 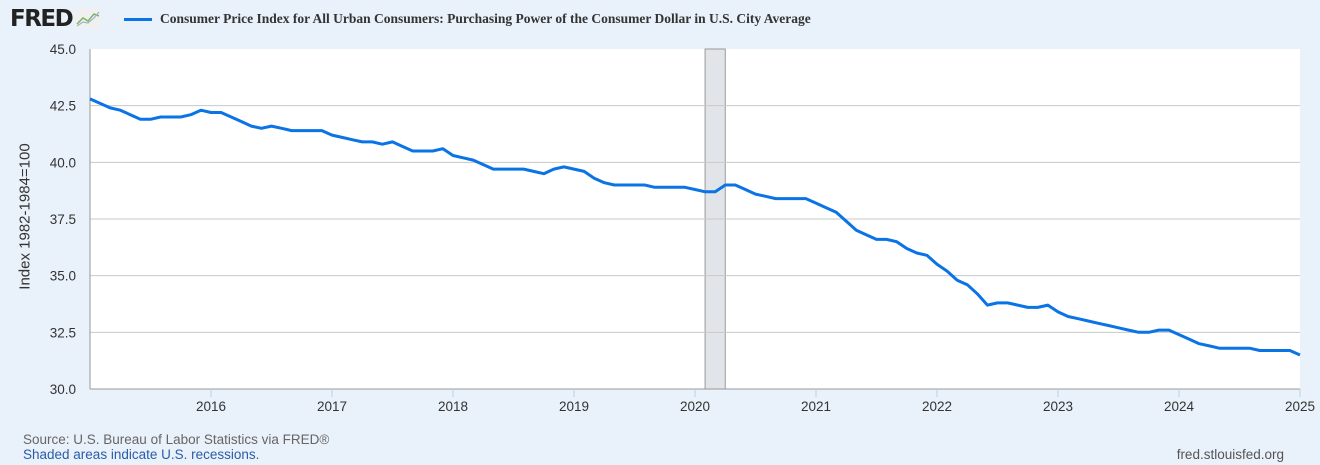 What do you see at coordinates (211, 406) in the screenshot?
I see `x-tick-label: 2016` at bounding box center [211, 406].